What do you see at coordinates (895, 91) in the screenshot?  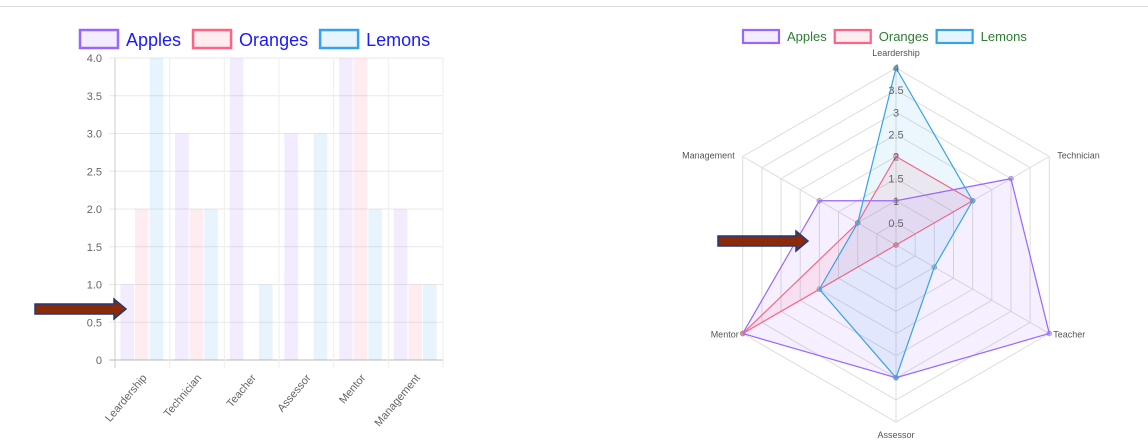 I see `r-tick-label: 3.5` at bounding box center [895, 91].